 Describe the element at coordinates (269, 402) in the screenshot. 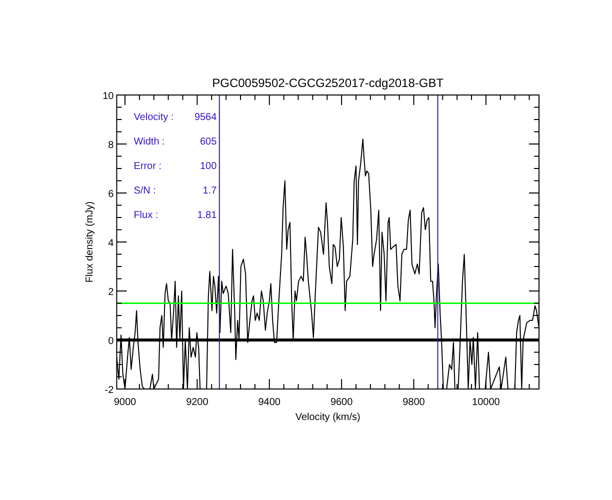

I see `x-tick-label: 9400` at that location.